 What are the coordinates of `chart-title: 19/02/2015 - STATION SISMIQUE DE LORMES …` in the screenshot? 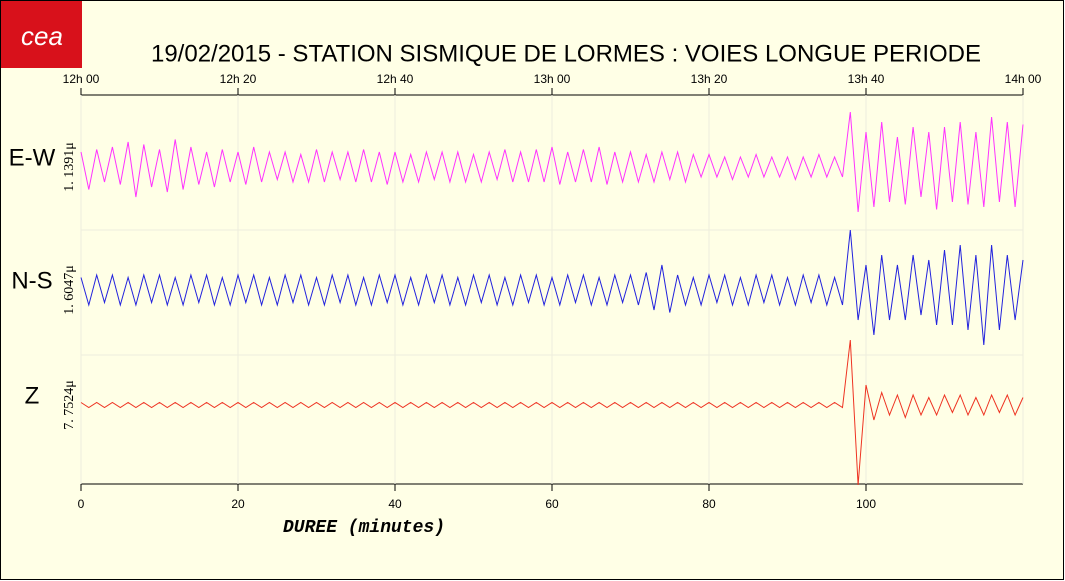 It's located at (566, 53).